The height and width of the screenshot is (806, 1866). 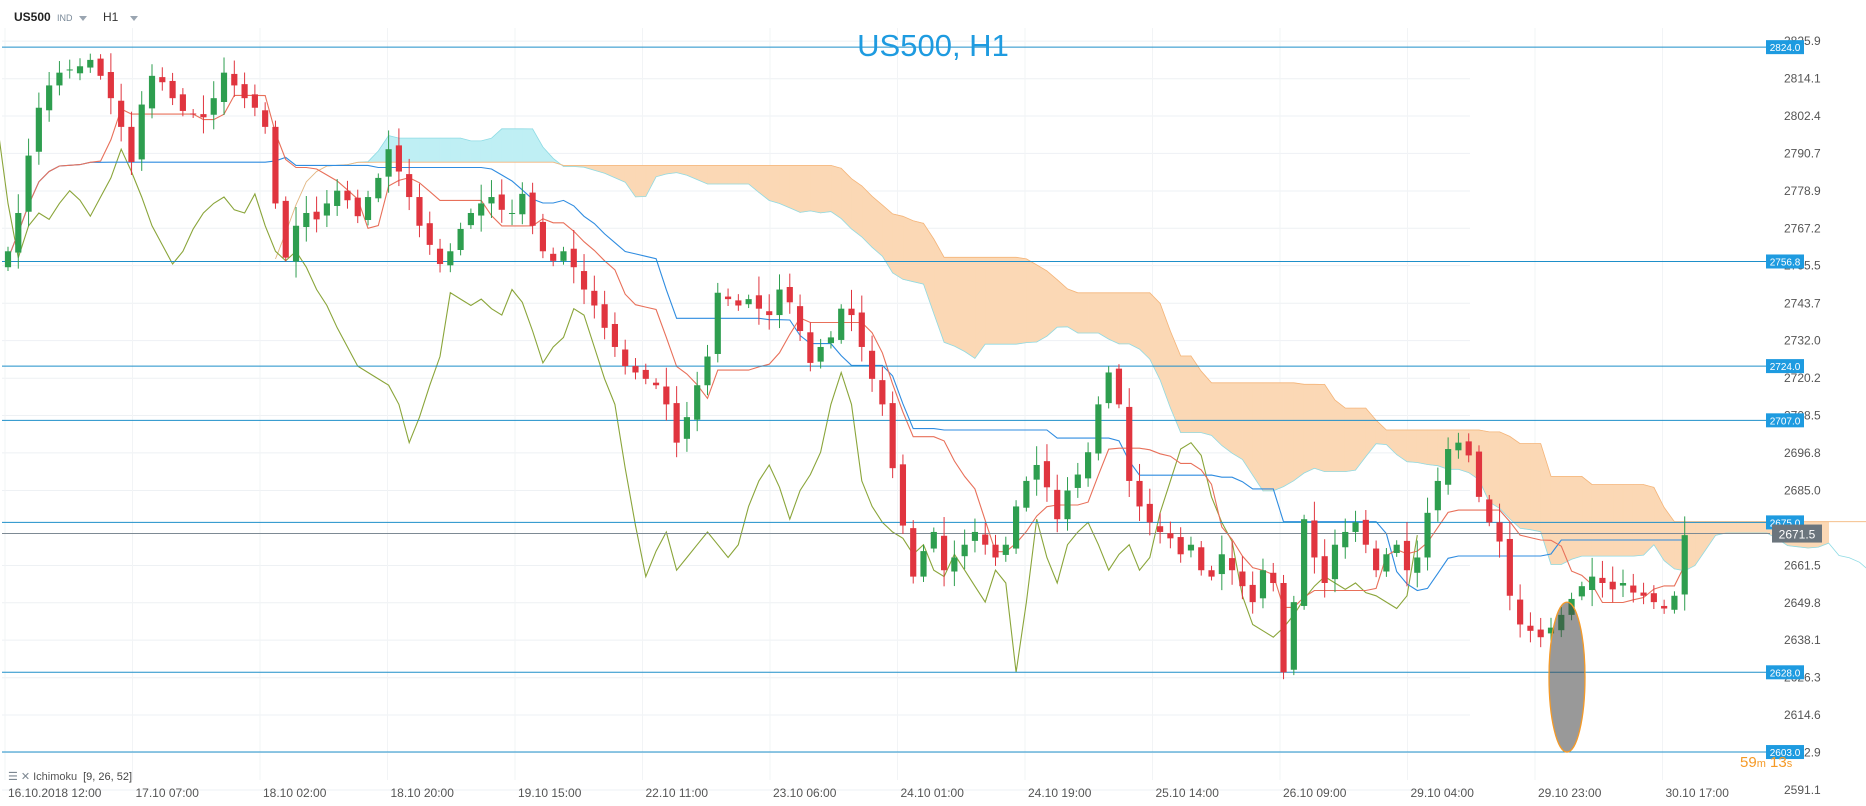 I want to click on symbol-label: US500, so click(x=32, y=17).